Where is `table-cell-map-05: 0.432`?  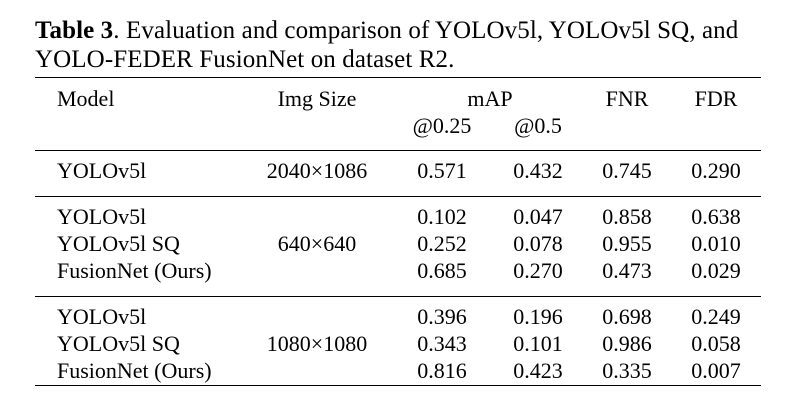 table-cell-map-05: 0.432 is located at coordinates (538, 170).